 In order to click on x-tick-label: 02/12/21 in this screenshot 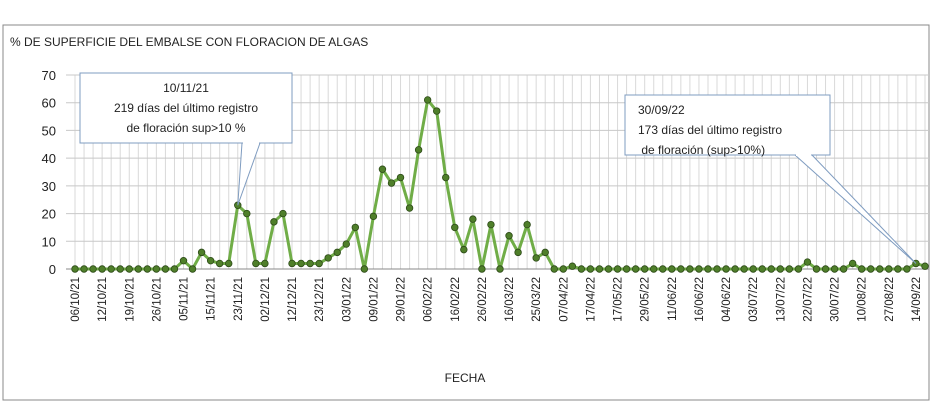, I will do `click(266, 299)`.